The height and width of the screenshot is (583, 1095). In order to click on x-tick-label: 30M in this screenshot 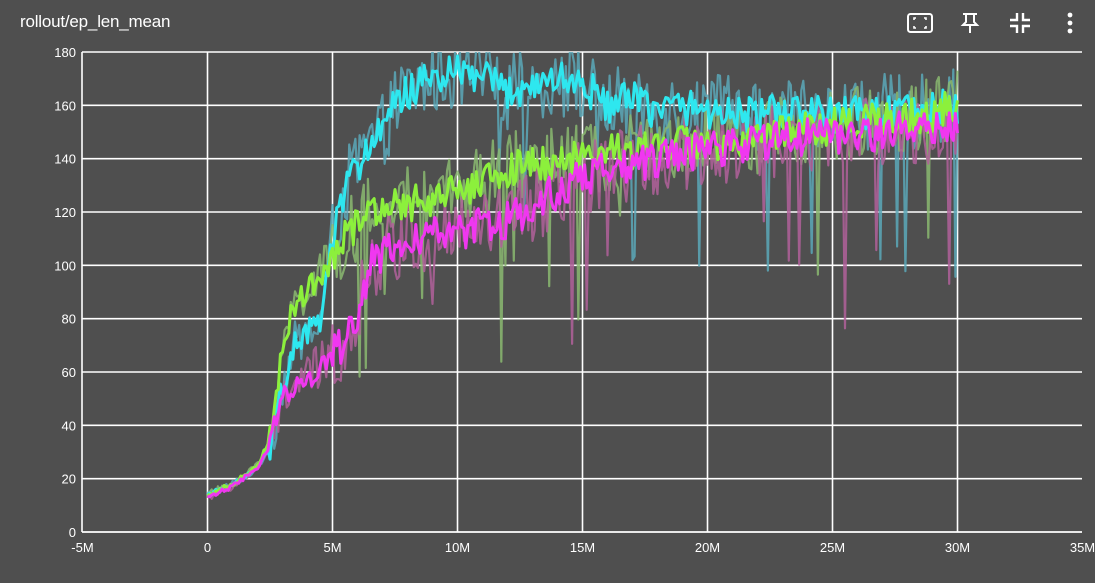, I will do `click(957, 547)`.